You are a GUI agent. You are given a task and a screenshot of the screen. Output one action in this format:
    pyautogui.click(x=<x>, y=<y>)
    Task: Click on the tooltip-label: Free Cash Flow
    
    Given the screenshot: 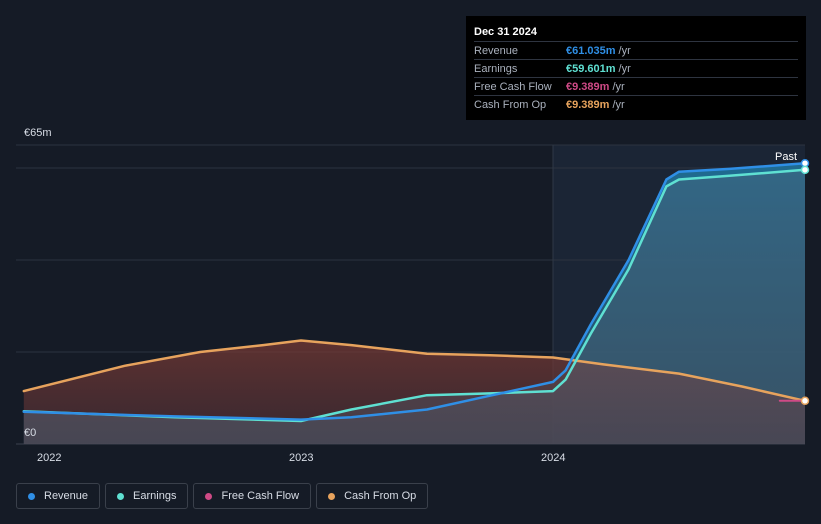 What is the action you would take?
    pyautogui.click(x=513, y=86)
    